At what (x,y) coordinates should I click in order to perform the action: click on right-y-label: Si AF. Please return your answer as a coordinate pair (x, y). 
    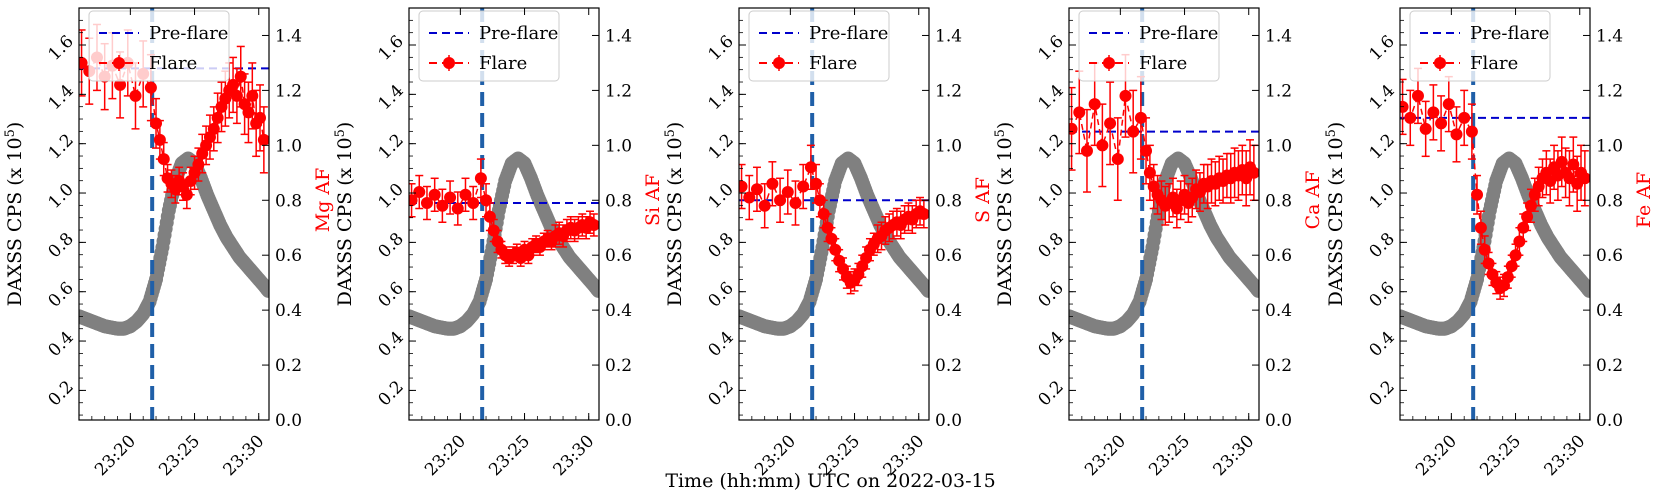
    Looking at the image, I should click on (653, 200).